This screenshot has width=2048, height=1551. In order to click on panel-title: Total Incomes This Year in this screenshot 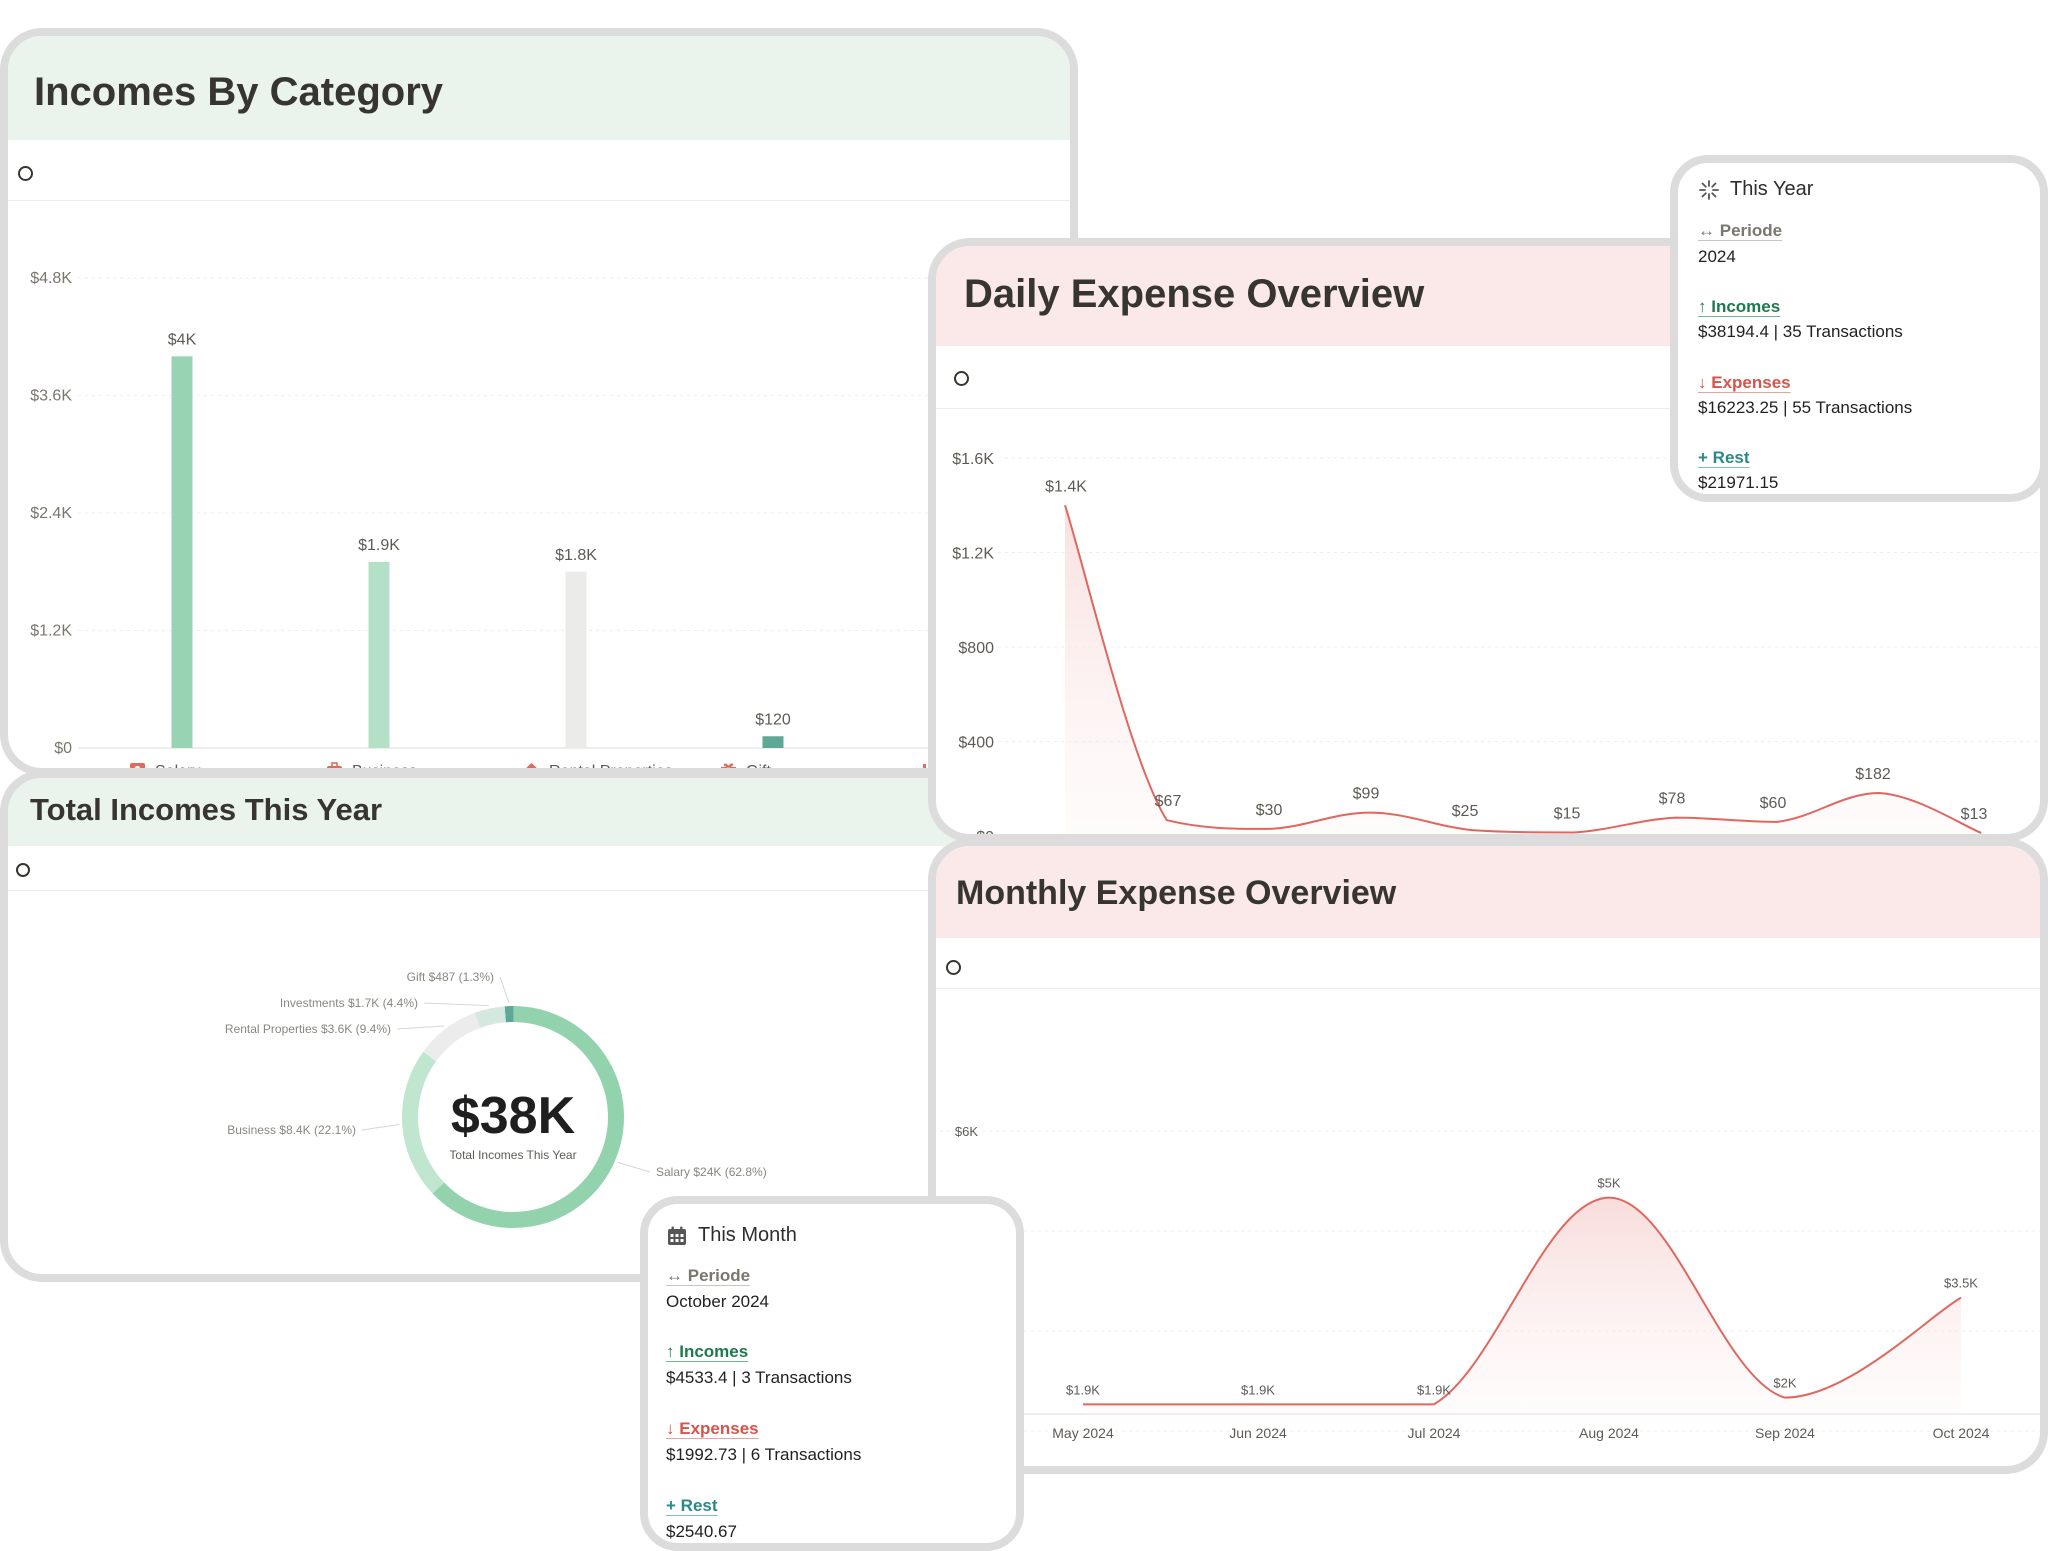, I will do `click(206, 809)`.